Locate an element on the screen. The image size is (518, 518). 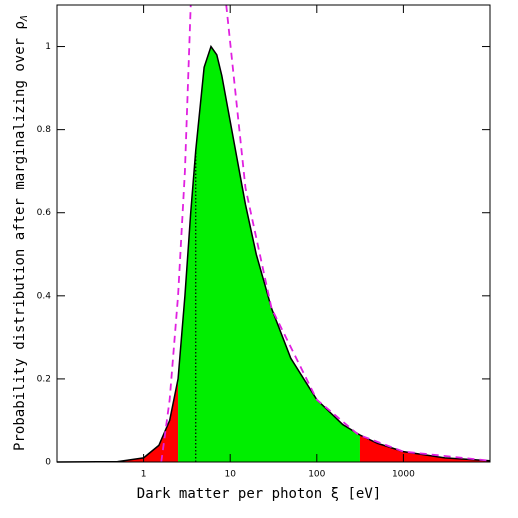
y-tick-label: 0 is located at coordinates (48, 463).